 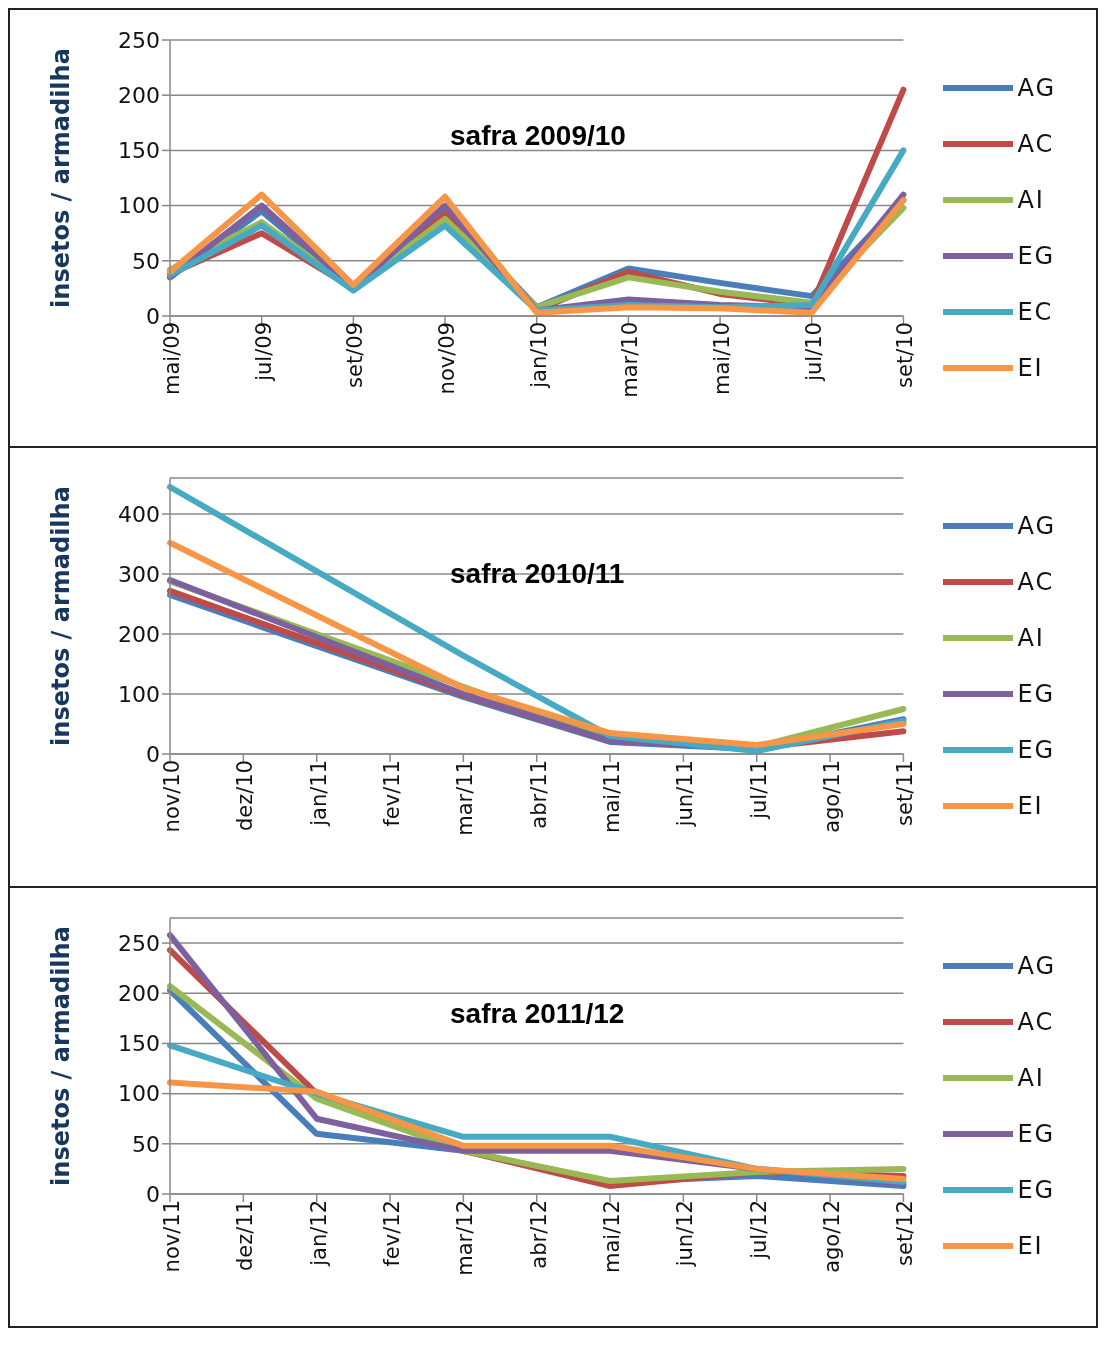 I want to click on legend-label: EC, so click(x=1035, y=312).